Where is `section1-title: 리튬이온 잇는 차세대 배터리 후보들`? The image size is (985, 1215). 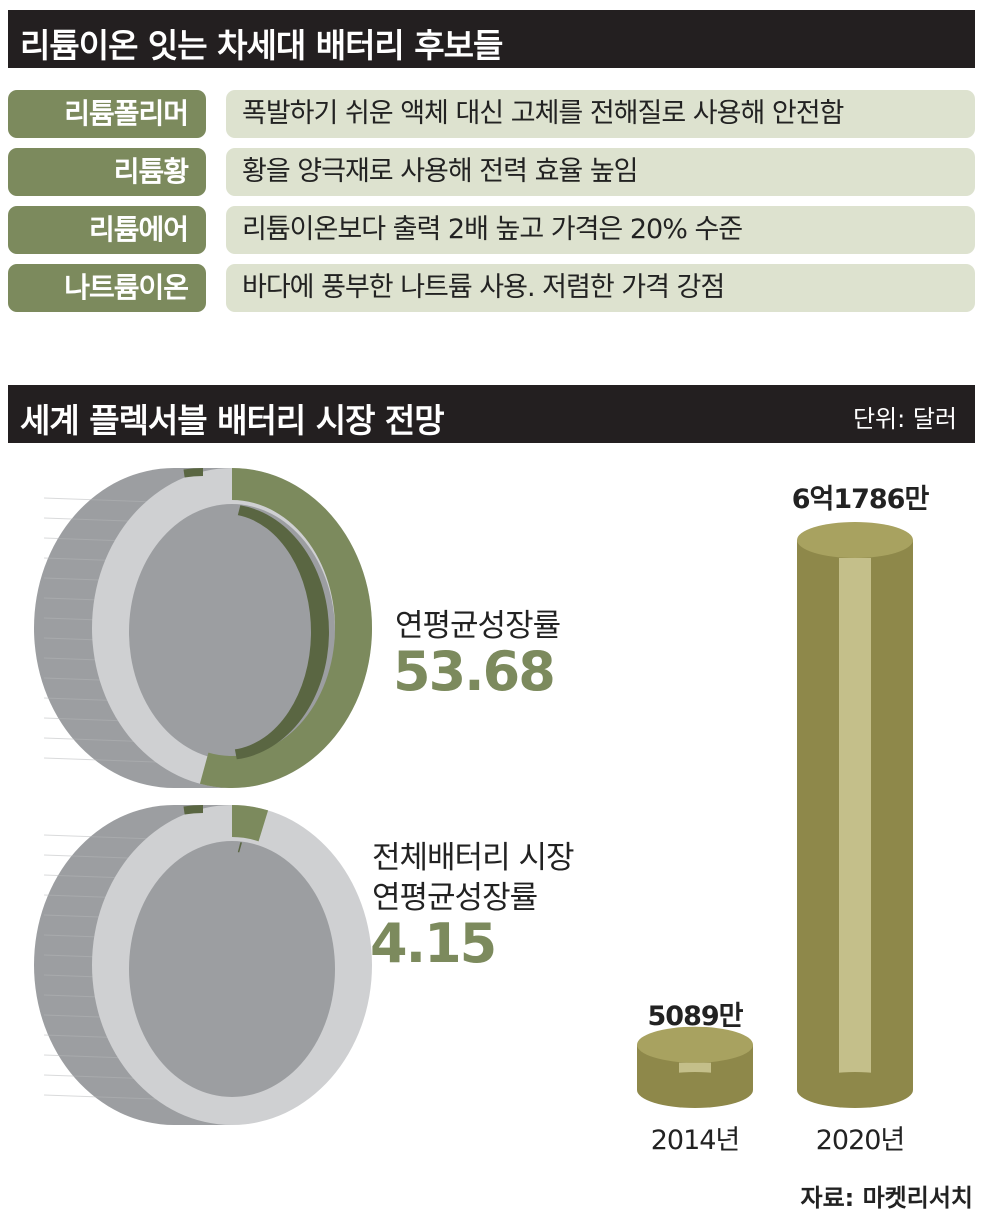
section1-title: 리튬이온 잇는 차세대 배터리 후보들 is located at coordinates (261, 45).